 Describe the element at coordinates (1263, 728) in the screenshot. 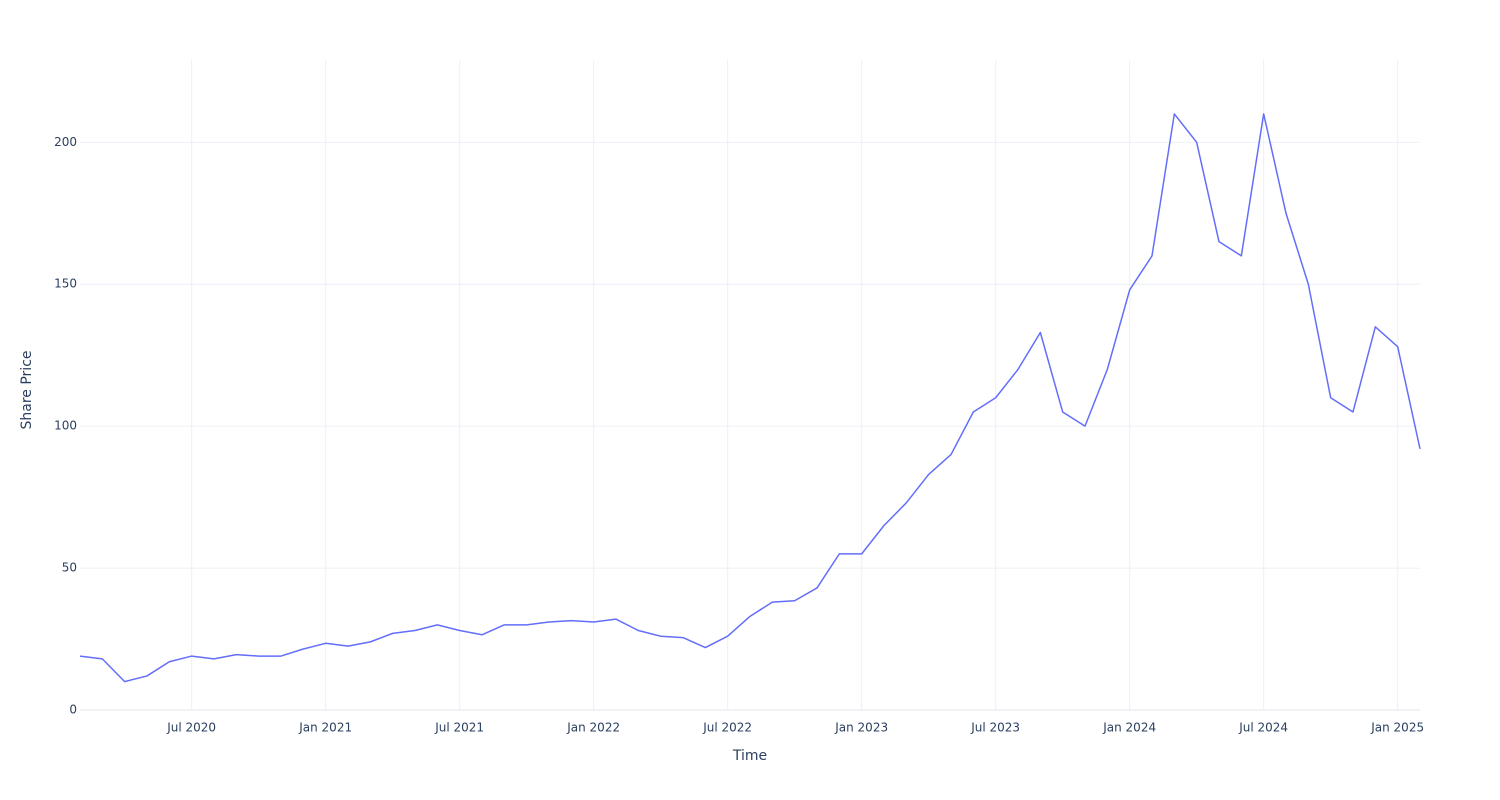

I see `x-tick-label: Jul 2024` at that location.